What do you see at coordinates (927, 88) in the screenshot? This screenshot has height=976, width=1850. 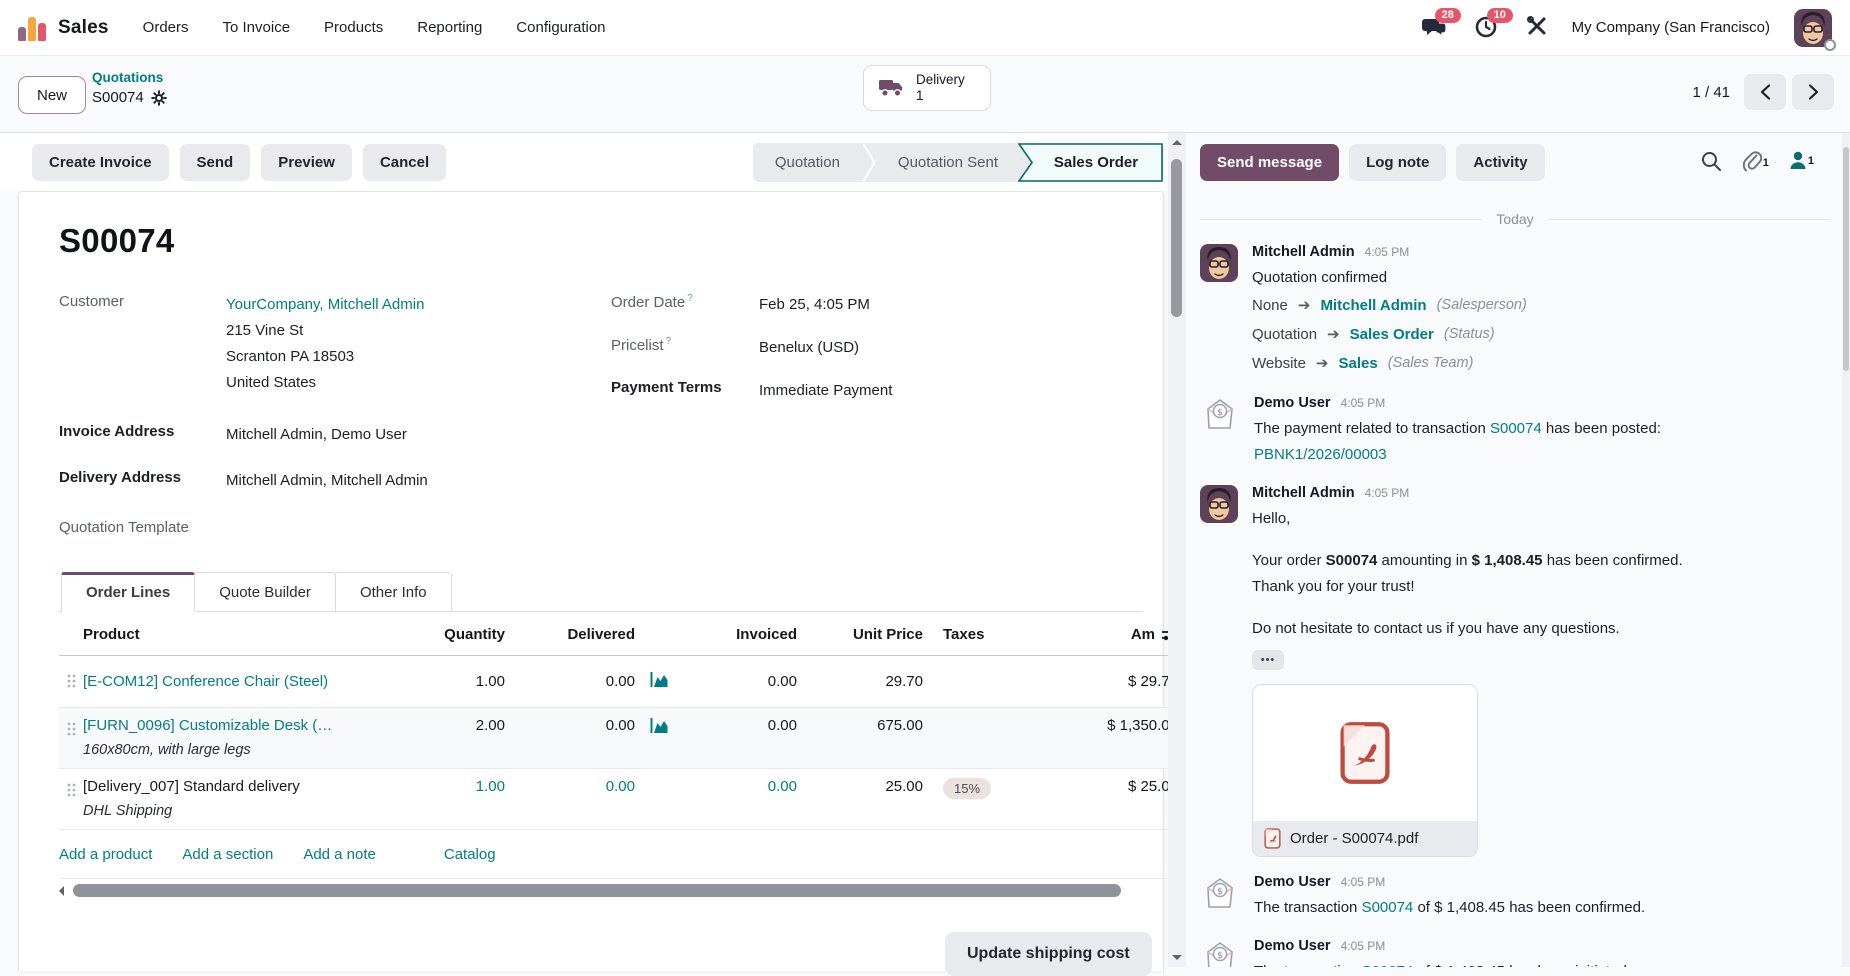 I see `delivery-smart-button: Delivery 1` at bounding box center [927, 88].